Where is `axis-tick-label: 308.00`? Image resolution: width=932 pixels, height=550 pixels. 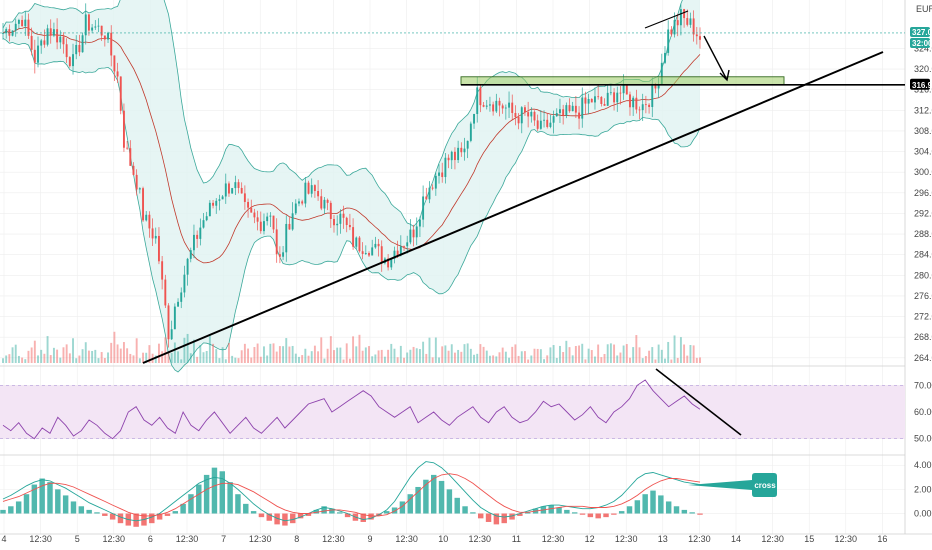
axis-tick-label: 308.00 is located at coordinates (923, 131).